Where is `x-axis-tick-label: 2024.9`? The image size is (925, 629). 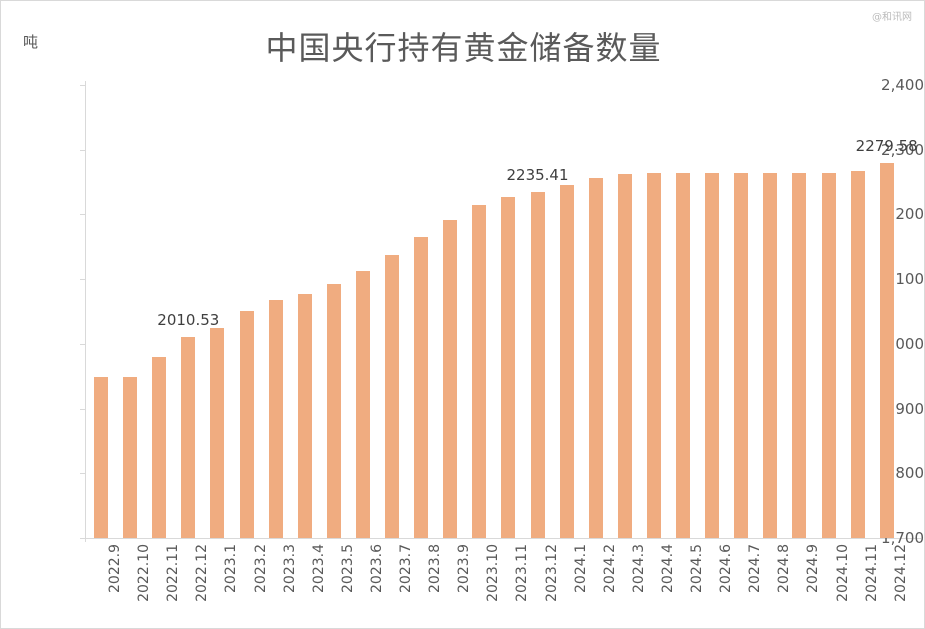 x-axis-tick-label: 2024.9 is located at coordinates (813, 568).